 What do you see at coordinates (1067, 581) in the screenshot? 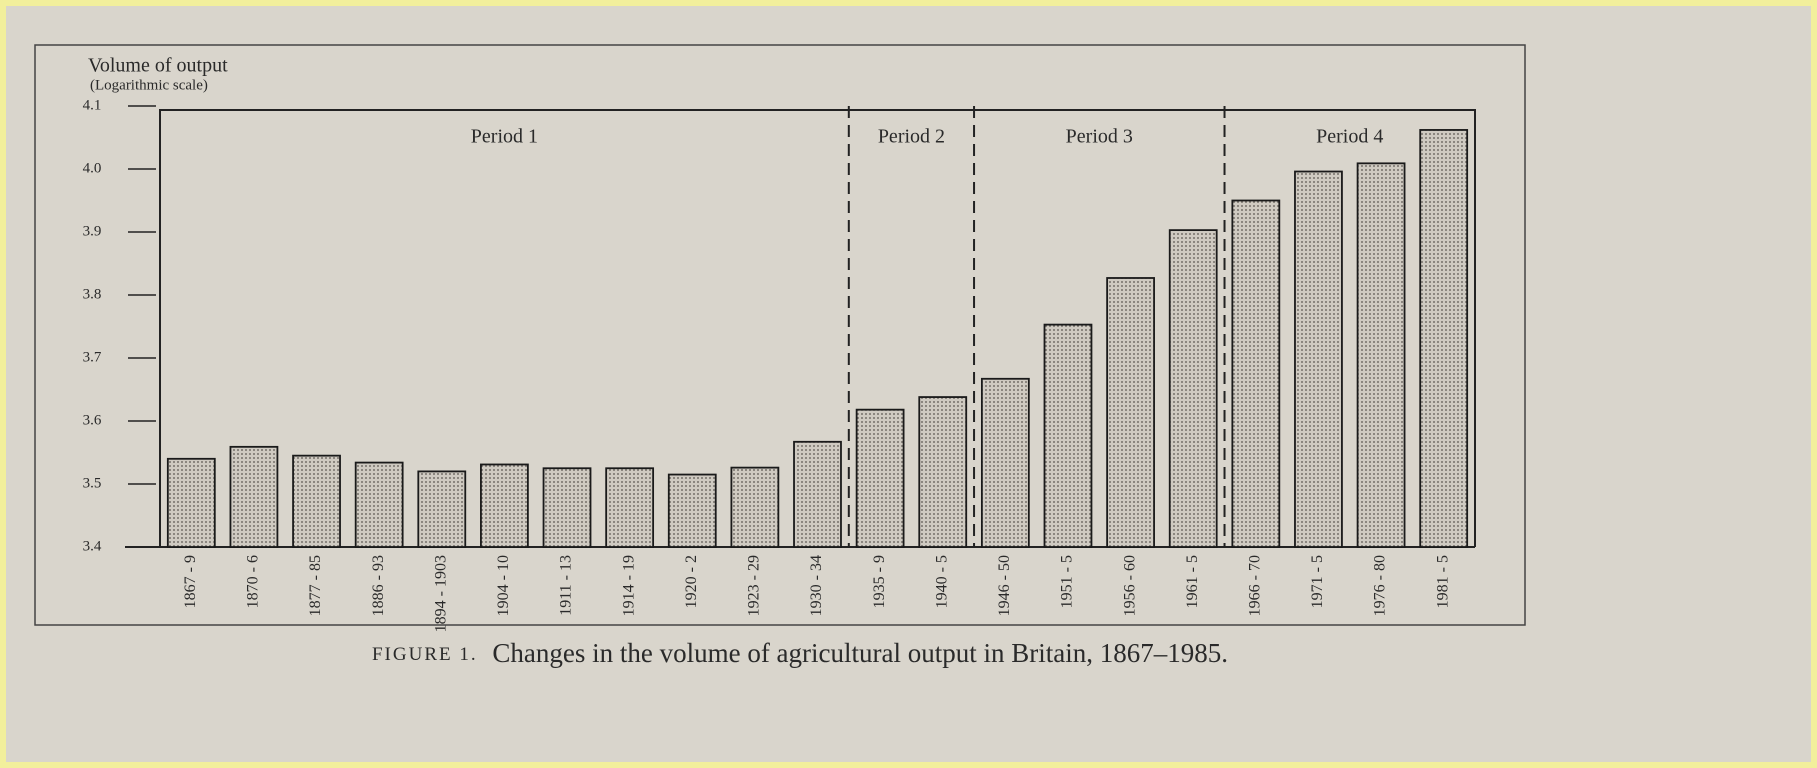
I see `x-tick-label: 1951 - 5` at bounding box center [1067, 581].